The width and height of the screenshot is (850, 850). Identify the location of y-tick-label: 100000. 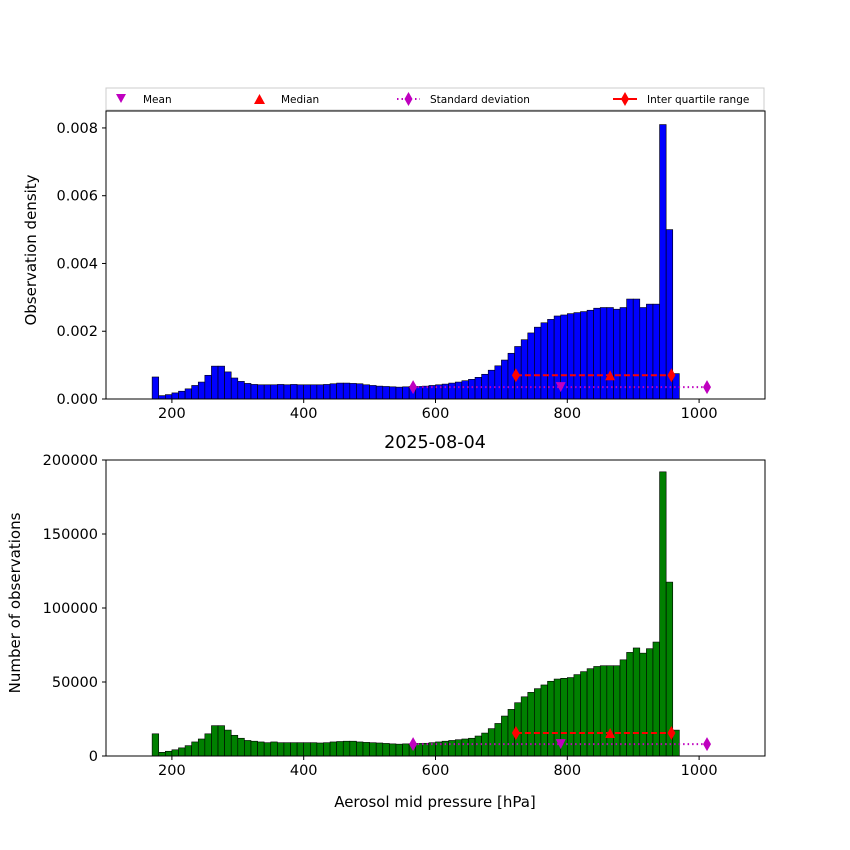
(70, 609).